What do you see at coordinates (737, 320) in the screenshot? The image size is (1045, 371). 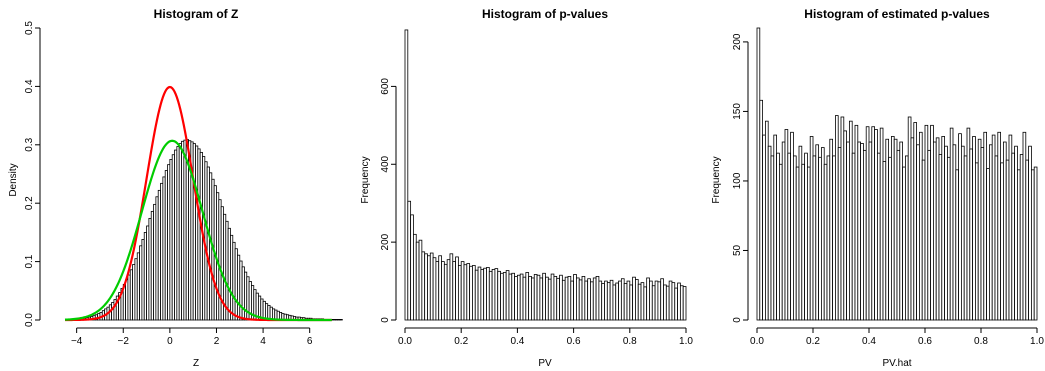 I see `y-tick-label: 0` at bounding box center [737, 320].